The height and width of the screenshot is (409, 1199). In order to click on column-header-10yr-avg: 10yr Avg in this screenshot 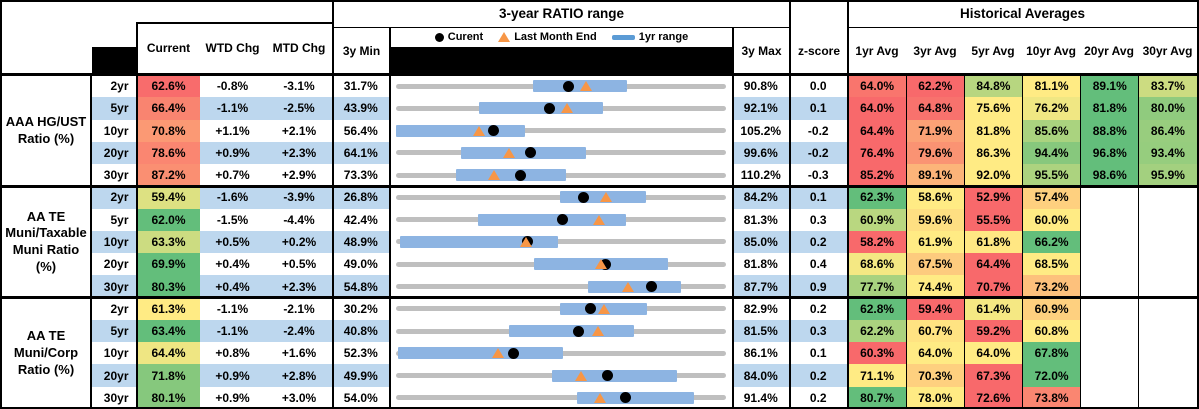, I will do `click(1051, 50)`.